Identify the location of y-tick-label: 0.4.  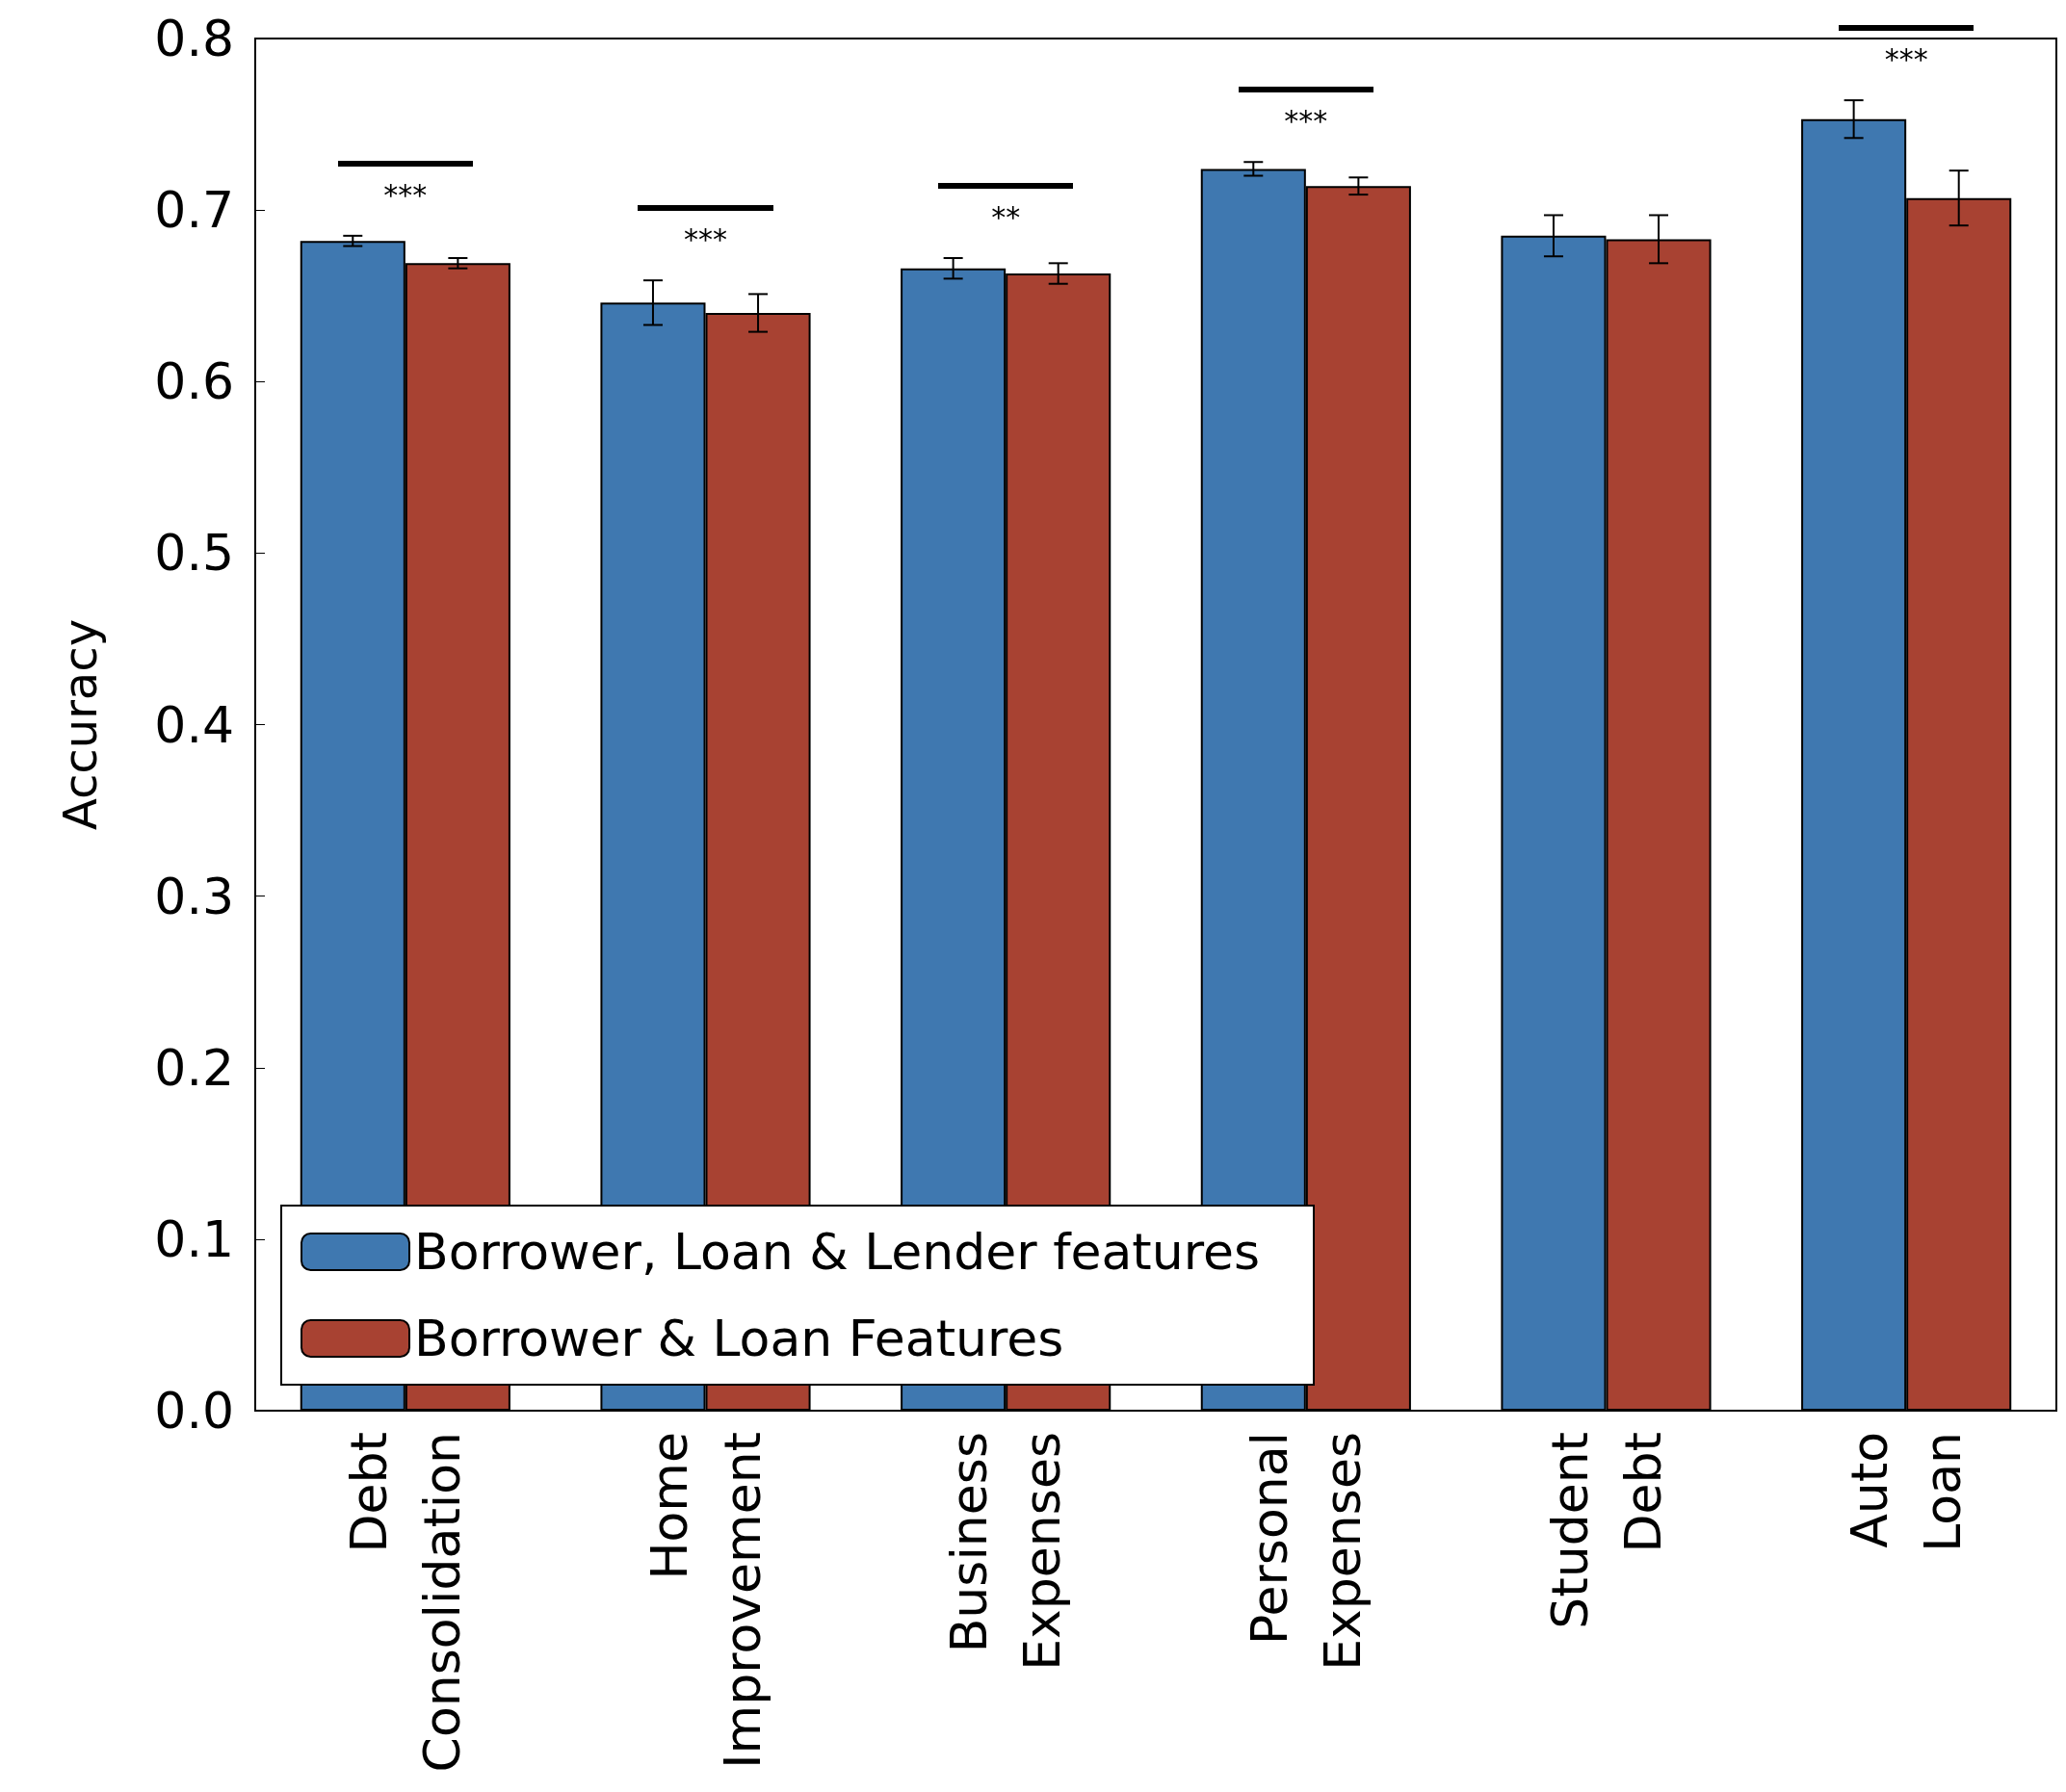
(194, 724).